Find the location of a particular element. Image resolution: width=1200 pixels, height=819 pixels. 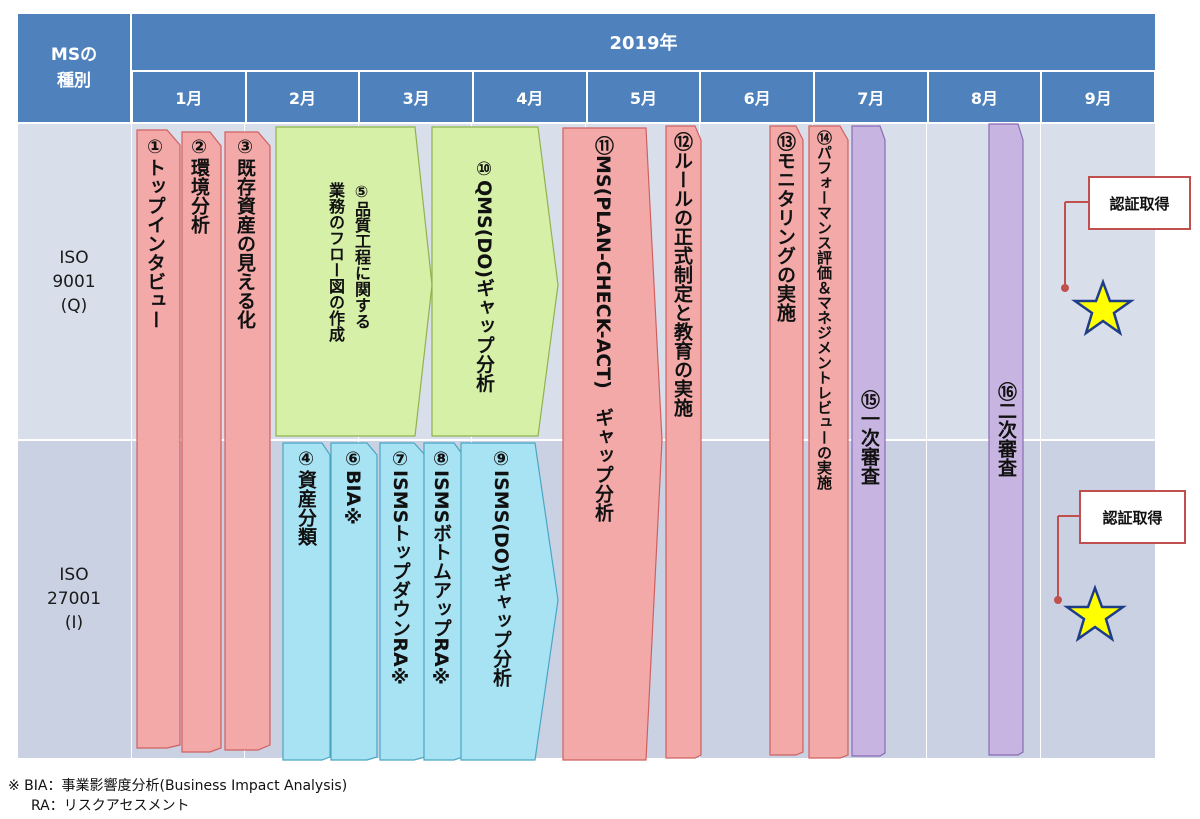

month-header: 6月 is located at coordinates (757, 97).